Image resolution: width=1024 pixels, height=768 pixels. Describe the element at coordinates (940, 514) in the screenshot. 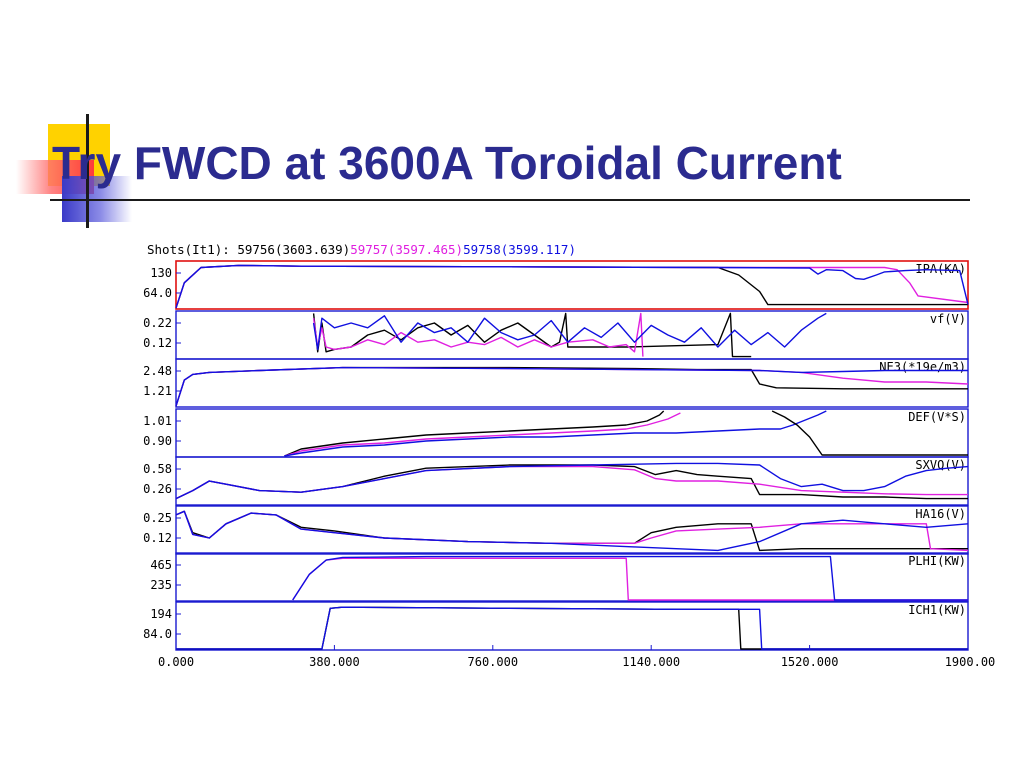

I see `panel-label-5: HA16(V)` at that location.